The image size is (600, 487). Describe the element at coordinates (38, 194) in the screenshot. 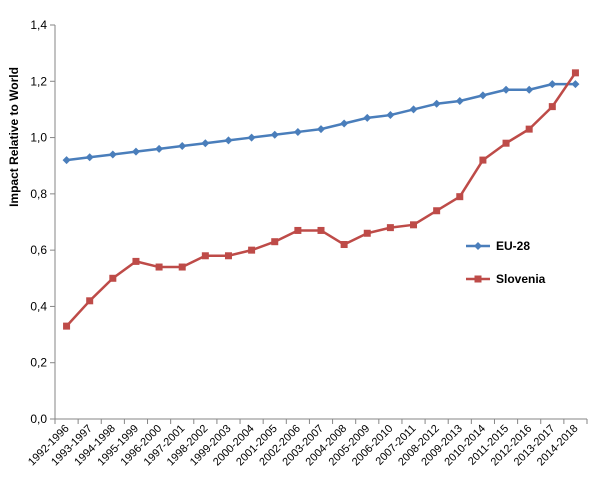

I see `y-tick-label: 0,8` at that location.